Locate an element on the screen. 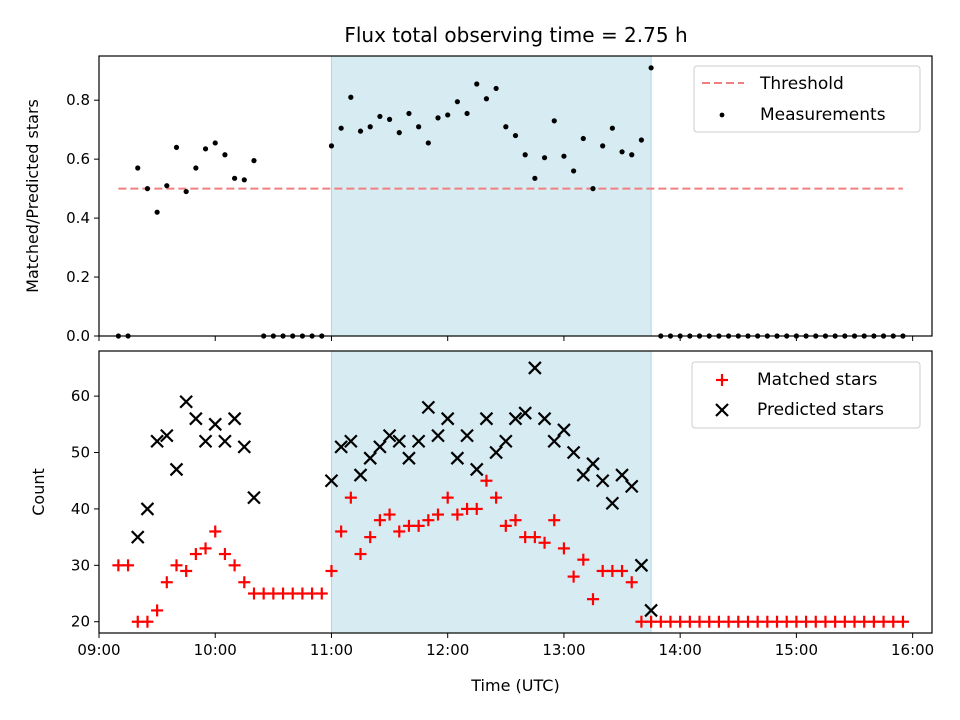 The image size is (960, 720). bottom-y-axis-label: Count is located at coordinates (38, 492).